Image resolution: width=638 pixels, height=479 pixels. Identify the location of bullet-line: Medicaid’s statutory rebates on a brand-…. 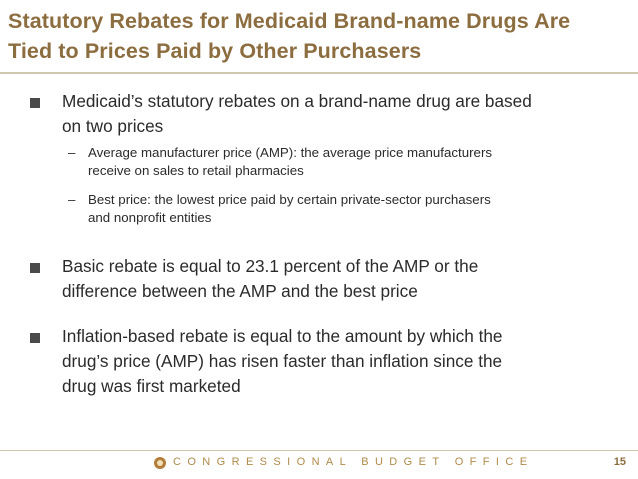
(297, 101).